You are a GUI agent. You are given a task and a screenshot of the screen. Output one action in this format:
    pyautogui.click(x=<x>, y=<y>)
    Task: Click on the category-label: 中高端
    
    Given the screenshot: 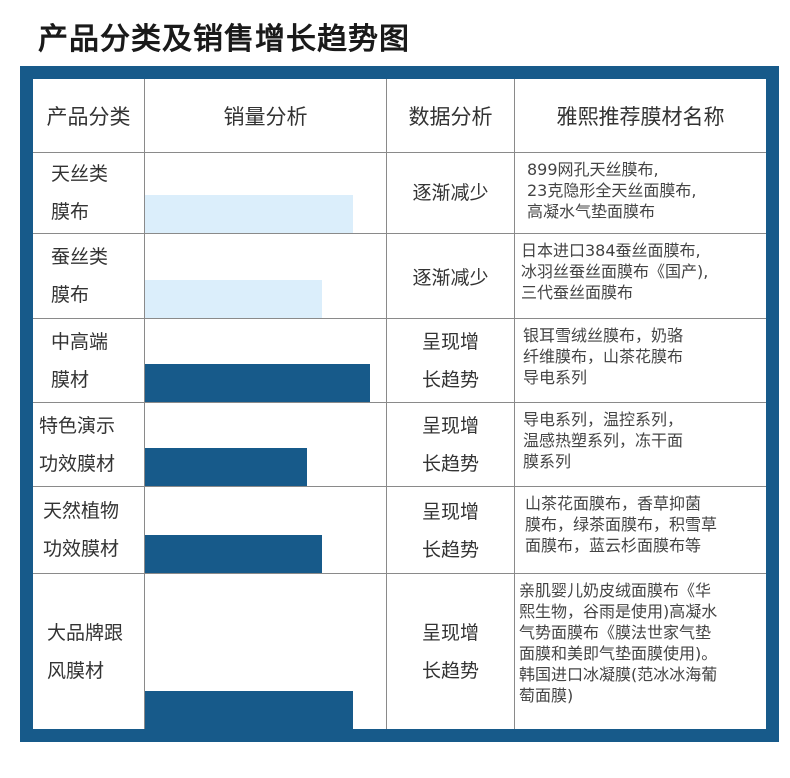 What is the action you would take?
    pyautogui.click(x=80, y=341)
    